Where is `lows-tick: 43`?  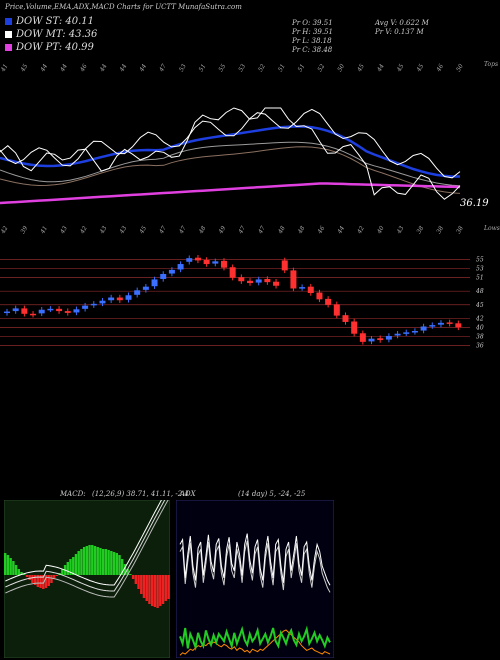 lows-tick: 43 is located at coordinates (64, 230).